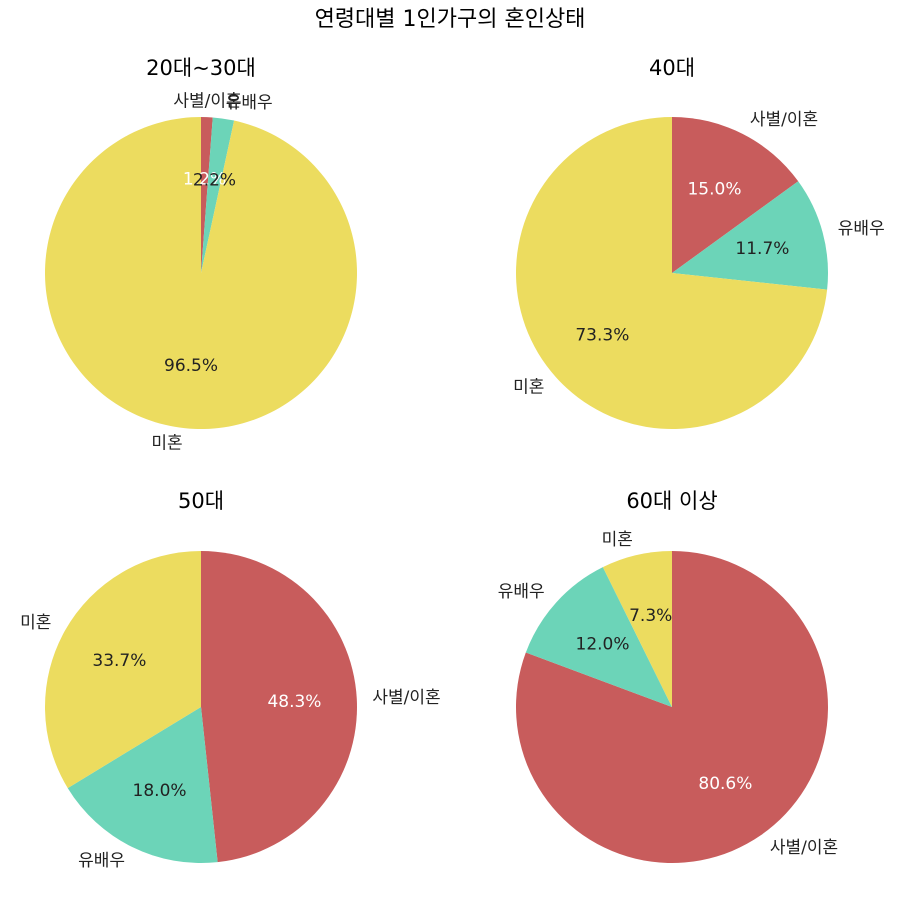  I want to click on slice-pct-single: 73.3%, so click(602, 336).